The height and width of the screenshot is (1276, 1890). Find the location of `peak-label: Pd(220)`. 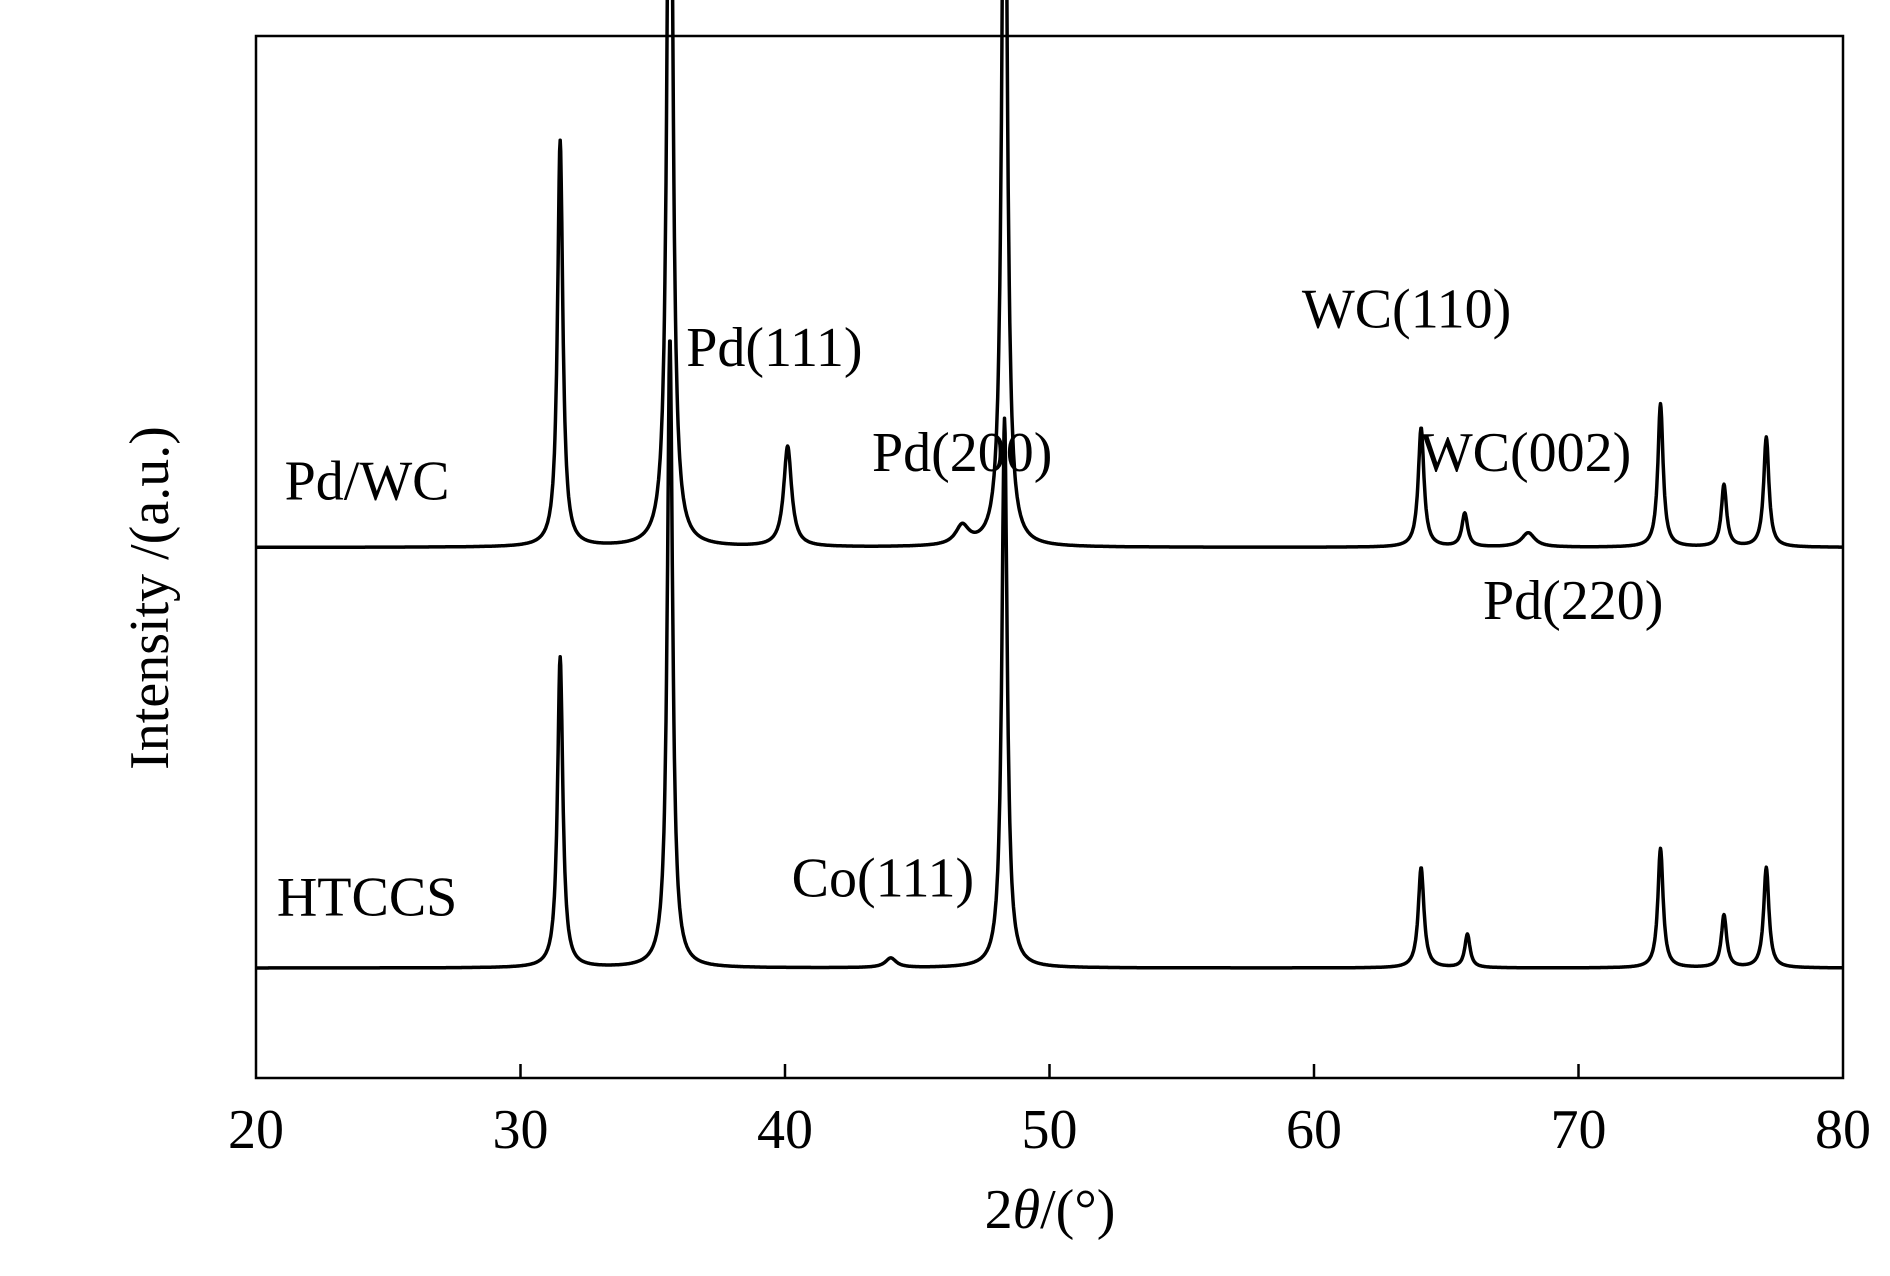

peak-label: Pd(220) is located at coordinates (1573, 601).